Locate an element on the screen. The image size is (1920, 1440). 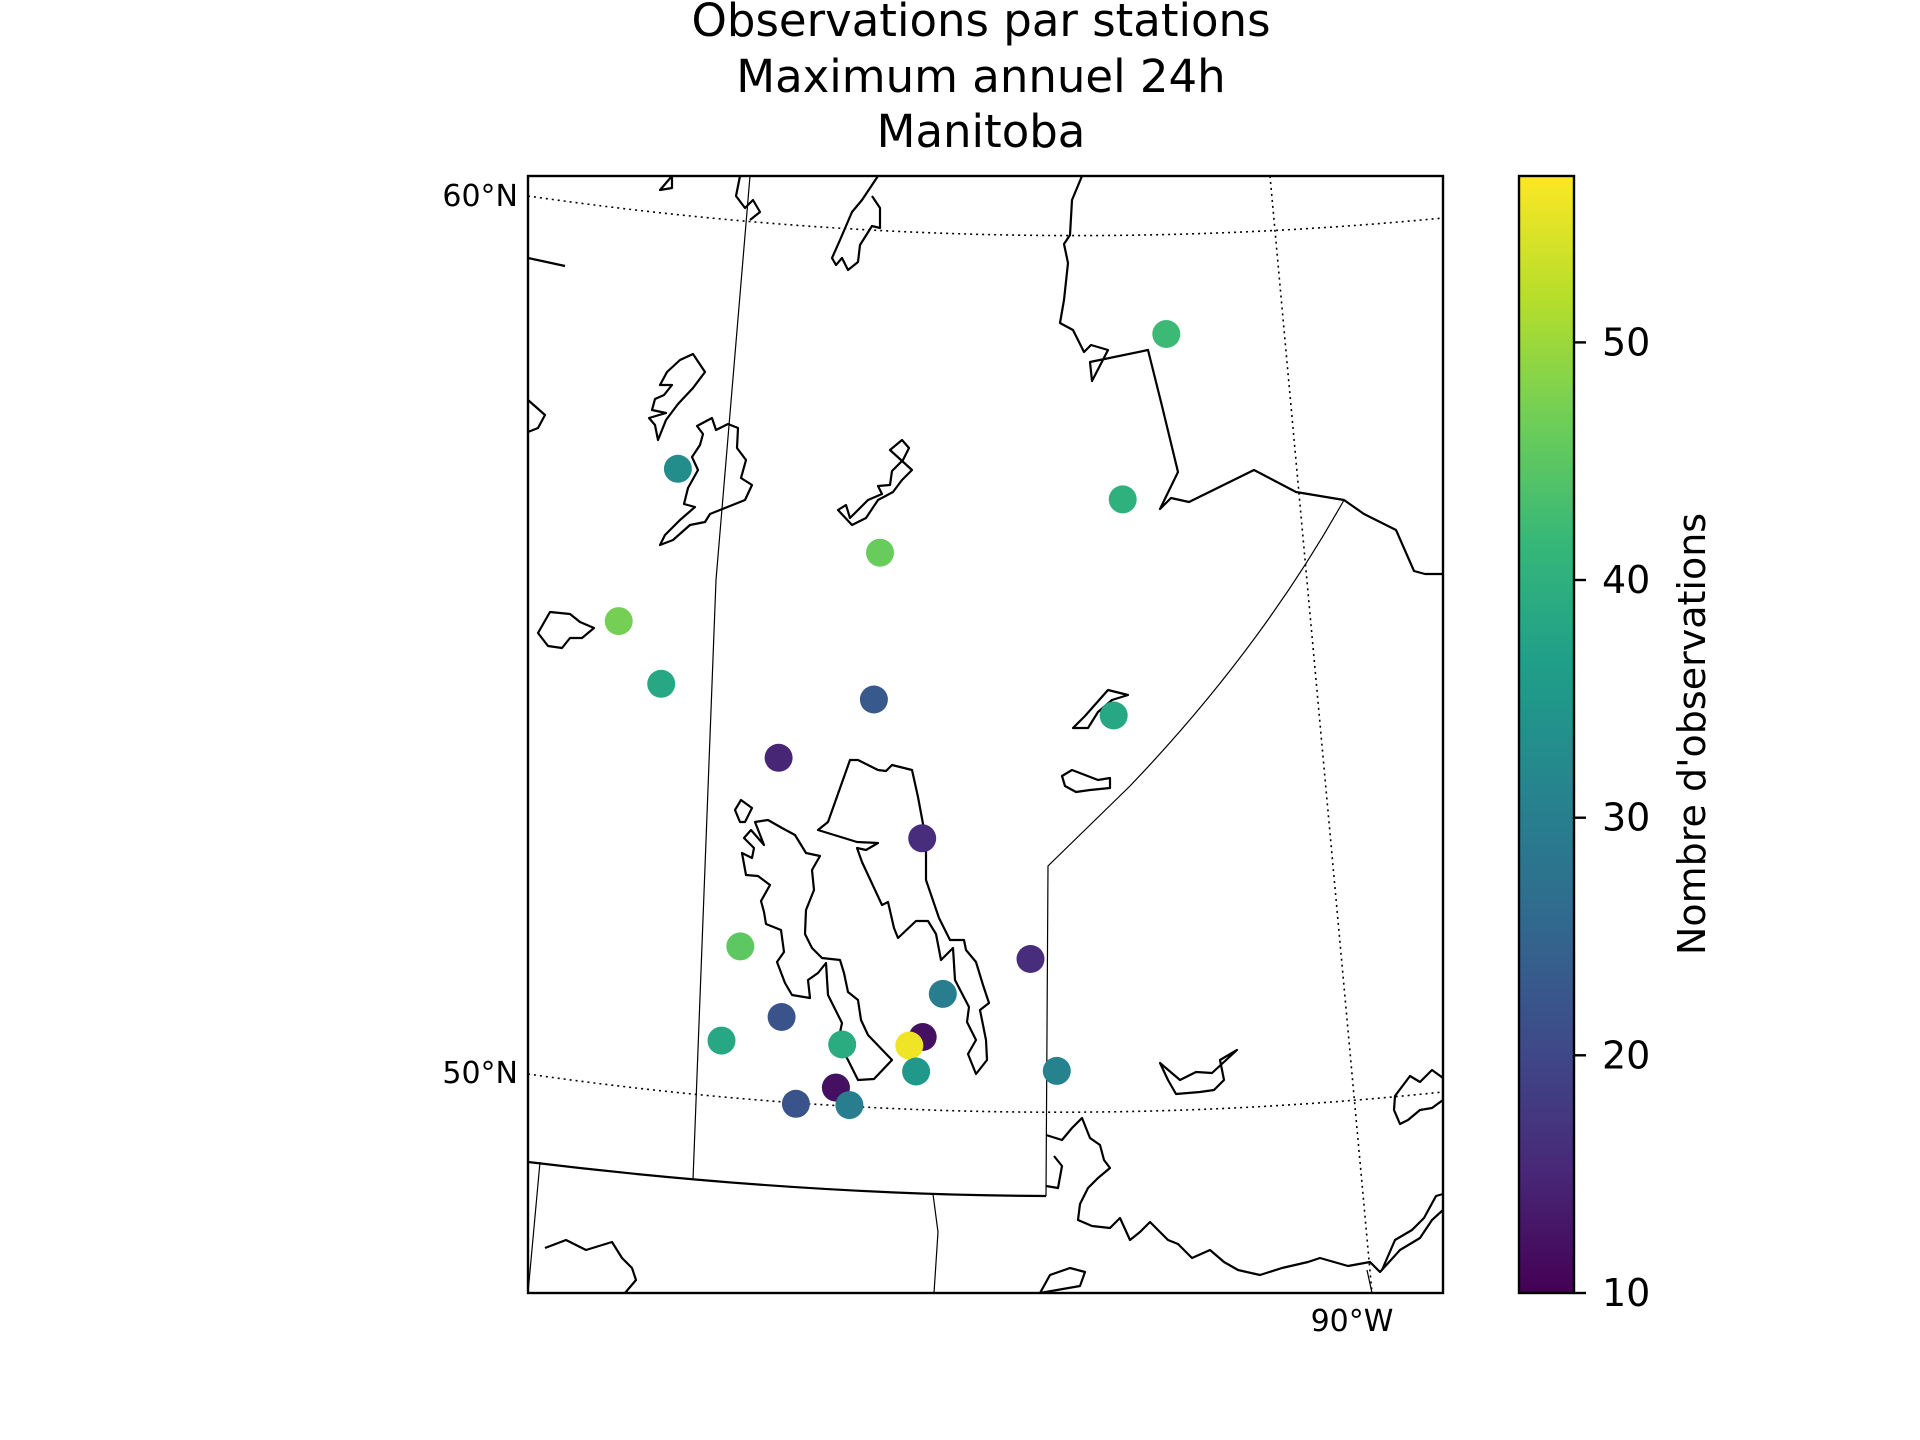
graticule-50n is located at coordinates (985, 1093).